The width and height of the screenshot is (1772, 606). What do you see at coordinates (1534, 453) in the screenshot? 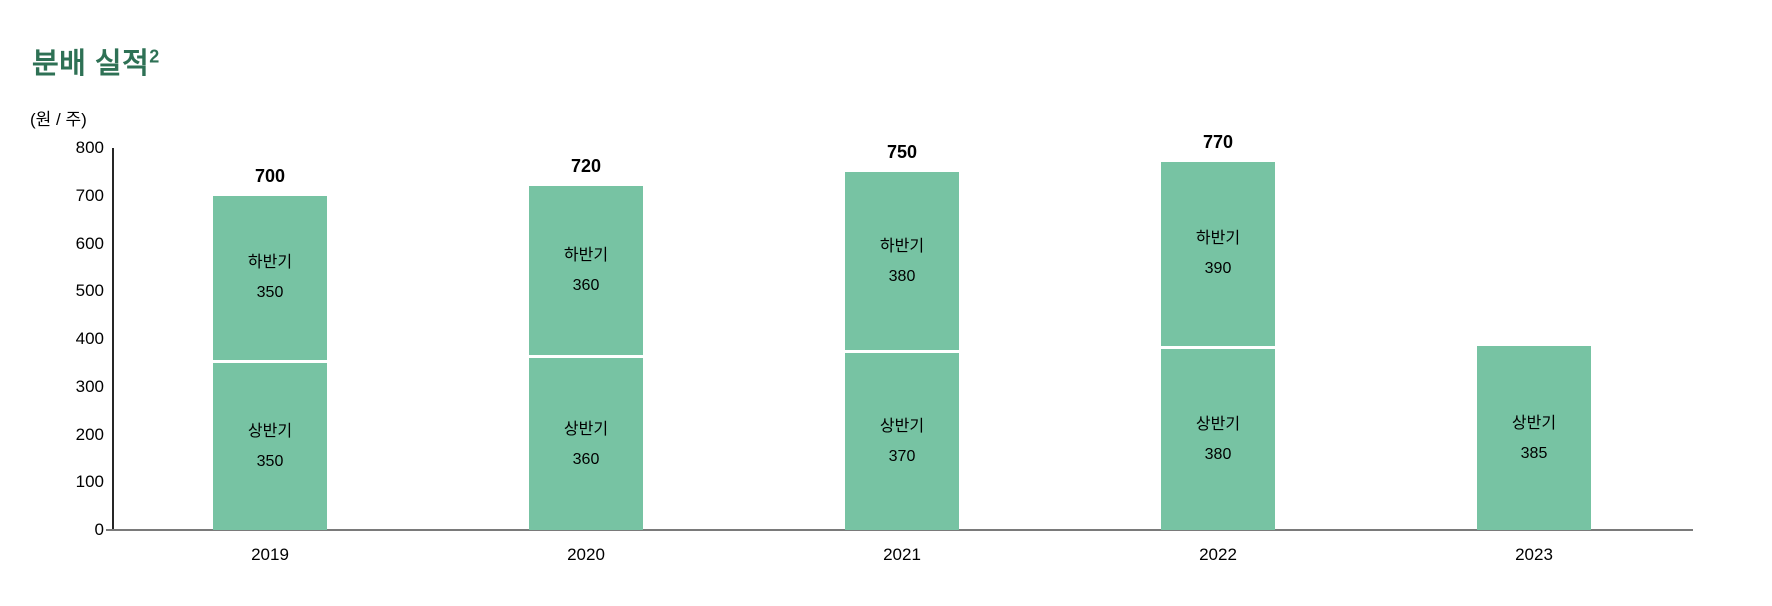
I see `segment-value-label: 385` at bounding box center [1534, 453].